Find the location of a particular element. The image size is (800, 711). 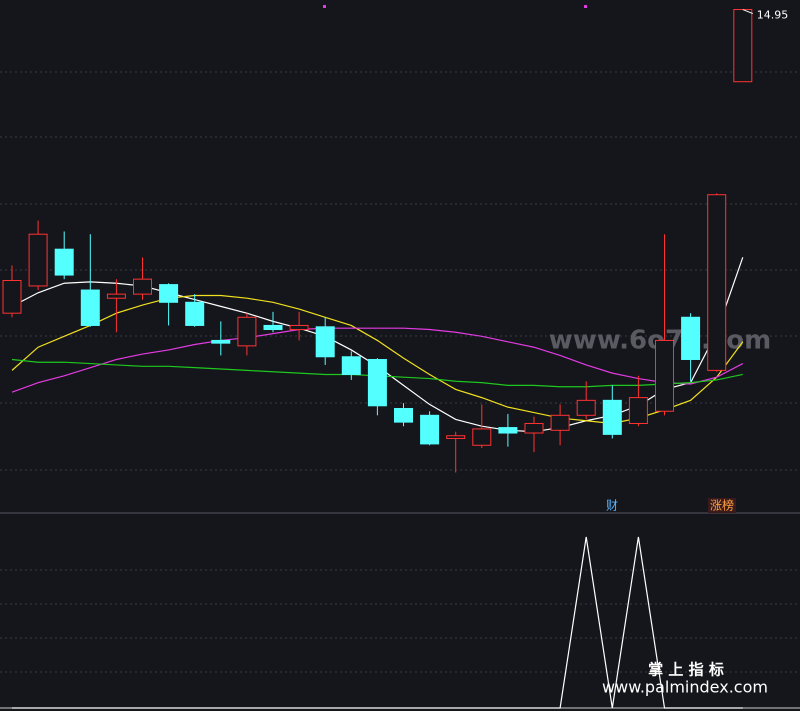

annotation-bg is located at coordinates (722, 505).